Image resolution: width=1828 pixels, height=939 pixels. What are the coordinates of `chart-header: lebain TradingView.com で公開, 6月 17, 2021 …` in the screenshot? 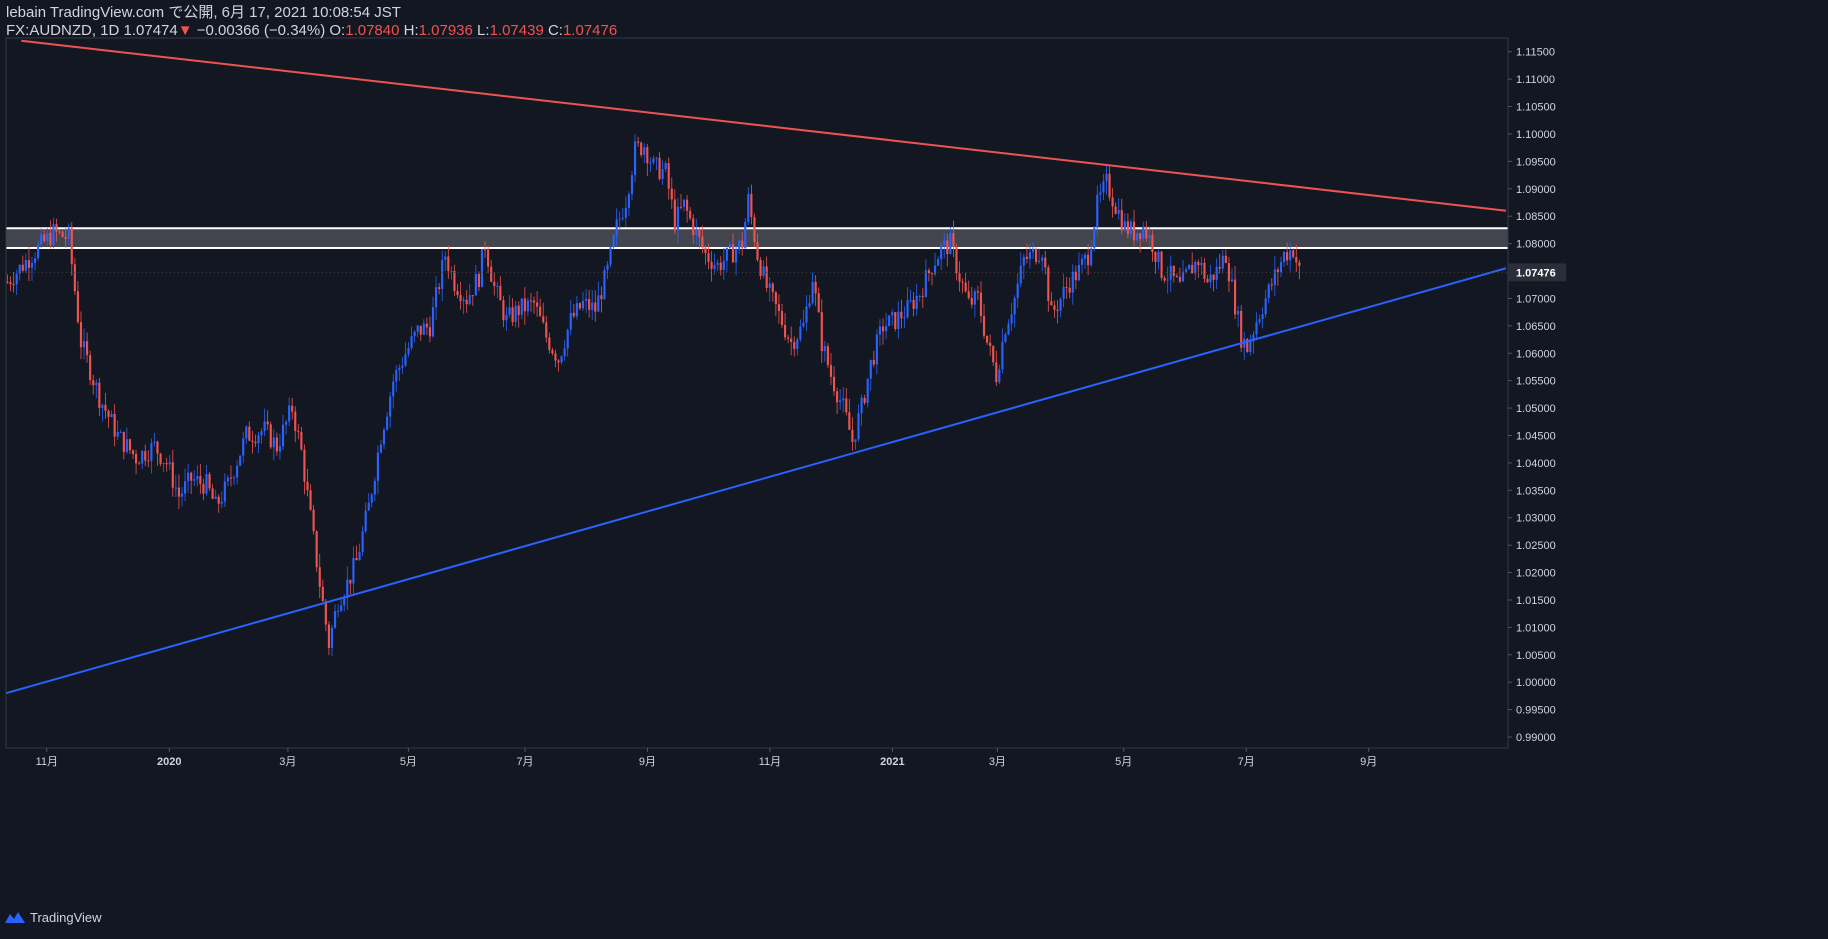 It's located at (311, 22).